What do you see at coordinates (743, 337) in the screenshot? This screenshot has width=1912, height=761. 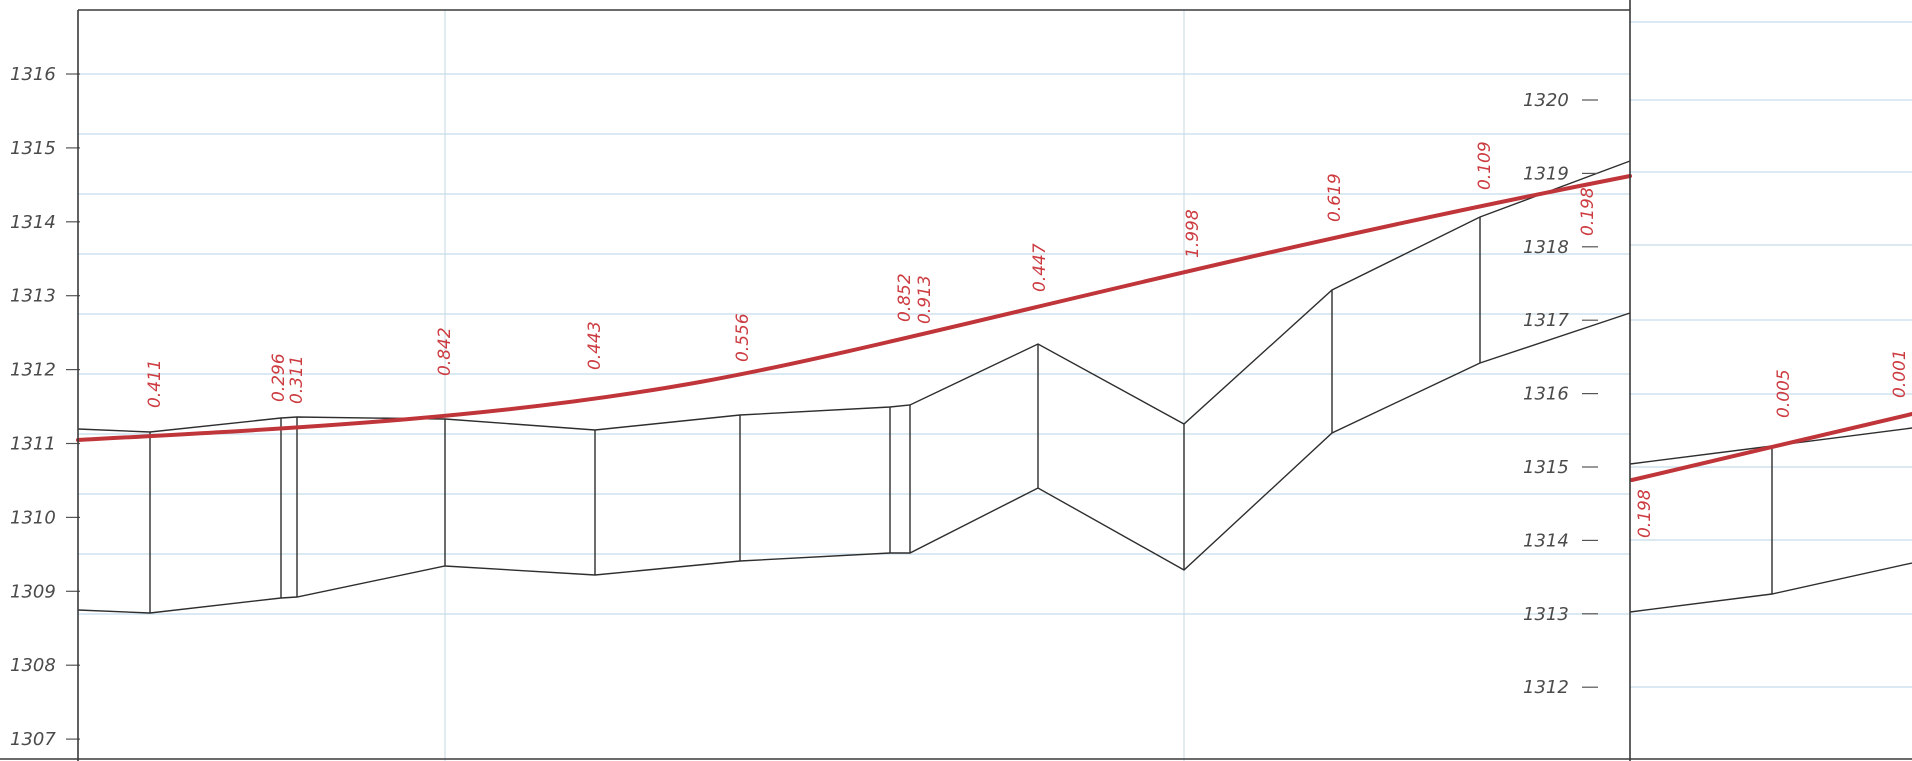 I see `value-label: 0.556` at bounding box center [743, 337].